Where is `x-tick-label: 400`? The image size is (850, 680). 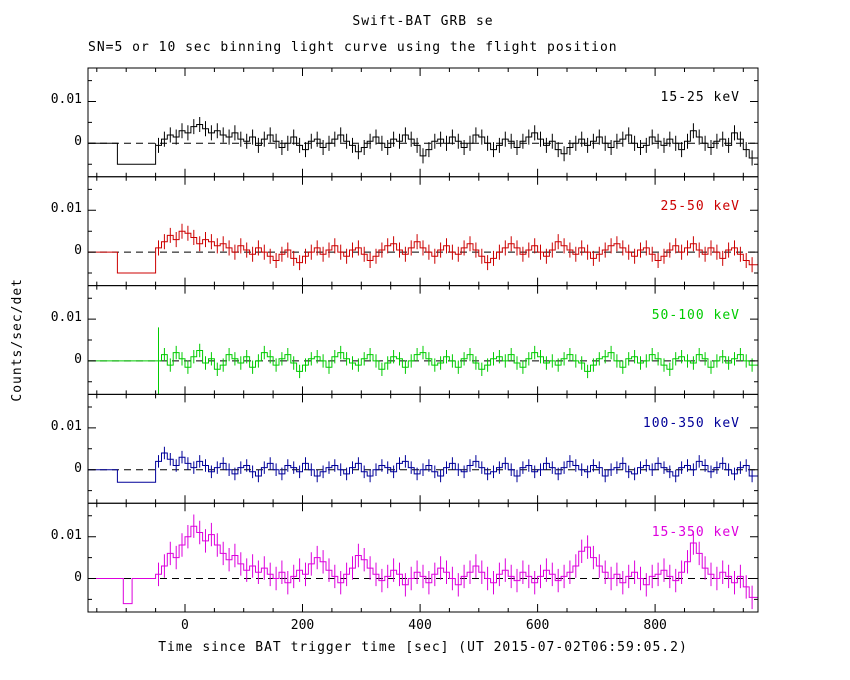 x-tick-label: 400 is located at coordinates (420, 625).